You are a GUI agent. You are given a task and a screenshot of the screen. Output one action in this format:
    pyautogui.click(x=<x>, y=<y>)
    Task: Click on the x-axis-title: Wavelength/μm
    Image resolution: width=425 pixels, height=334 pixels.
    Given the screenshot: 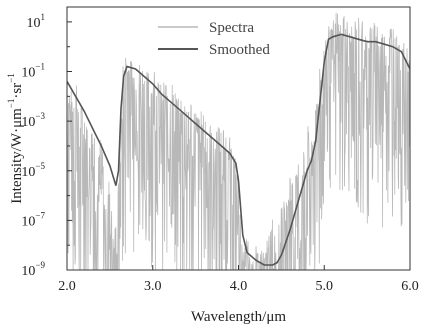 What is the action you would take?
    pyautogui.click(x=238, y=317)
    